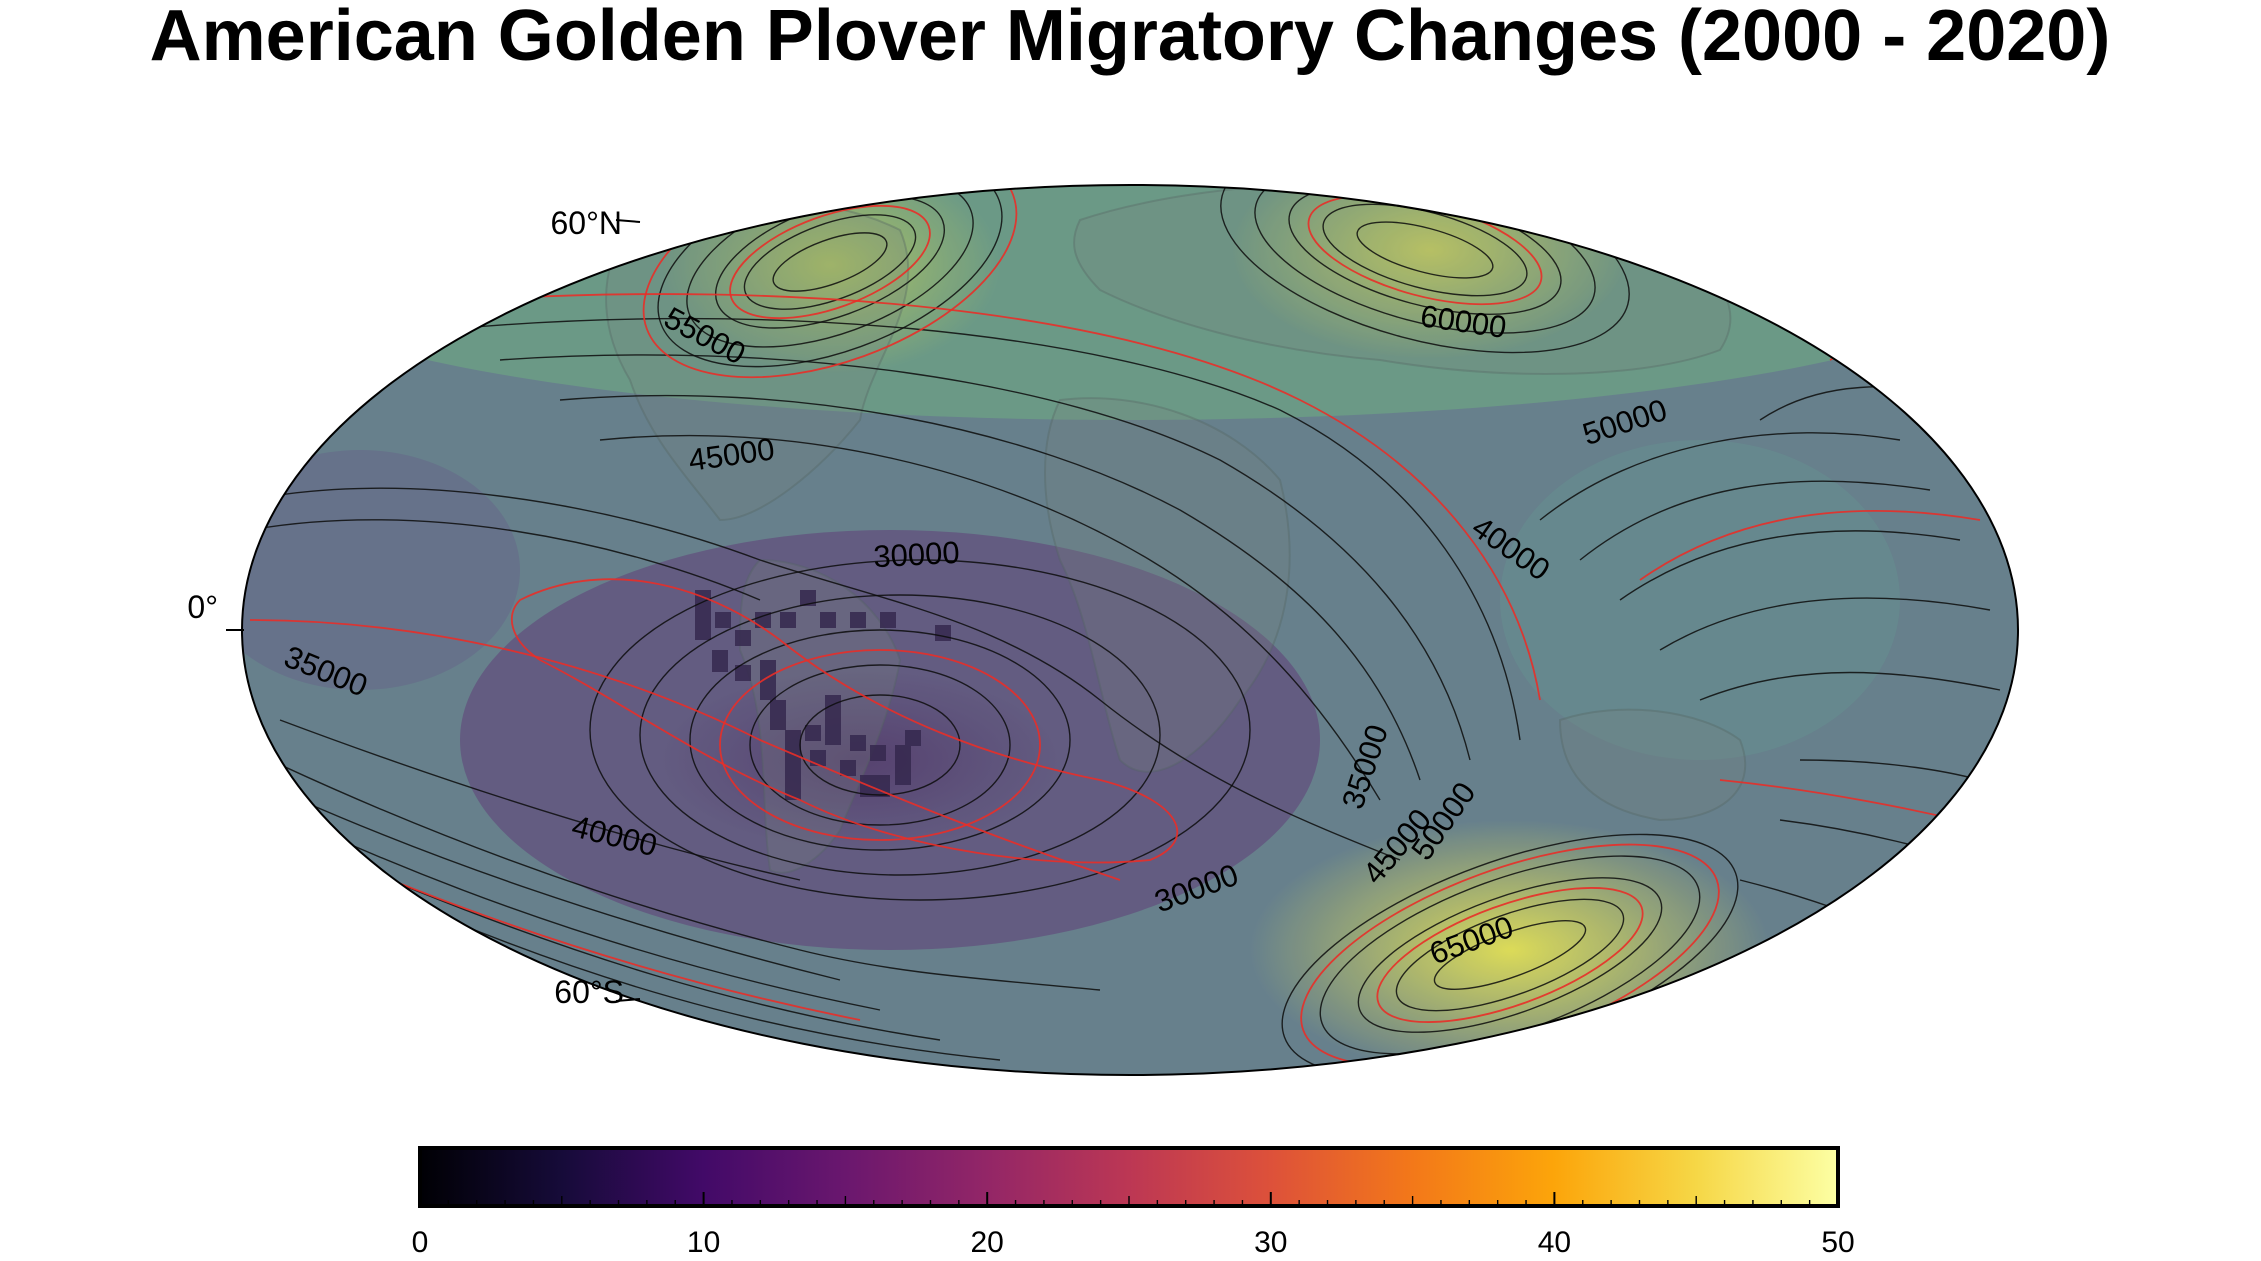 Image resolution: width=2261 pixels, height=1261 pixels. What do you see at coordinates (420, 1242) in the screenshot?
I see `colorbar-tick-label: 0` at bounding box center [420, 1242].